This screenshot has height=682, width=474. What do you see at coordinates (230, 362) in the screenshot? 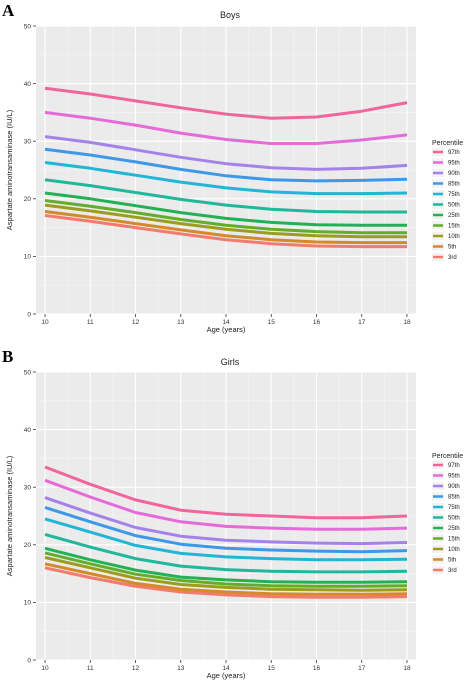
I see `chart-title-girls: Girls` at bounding box center [230, 362].